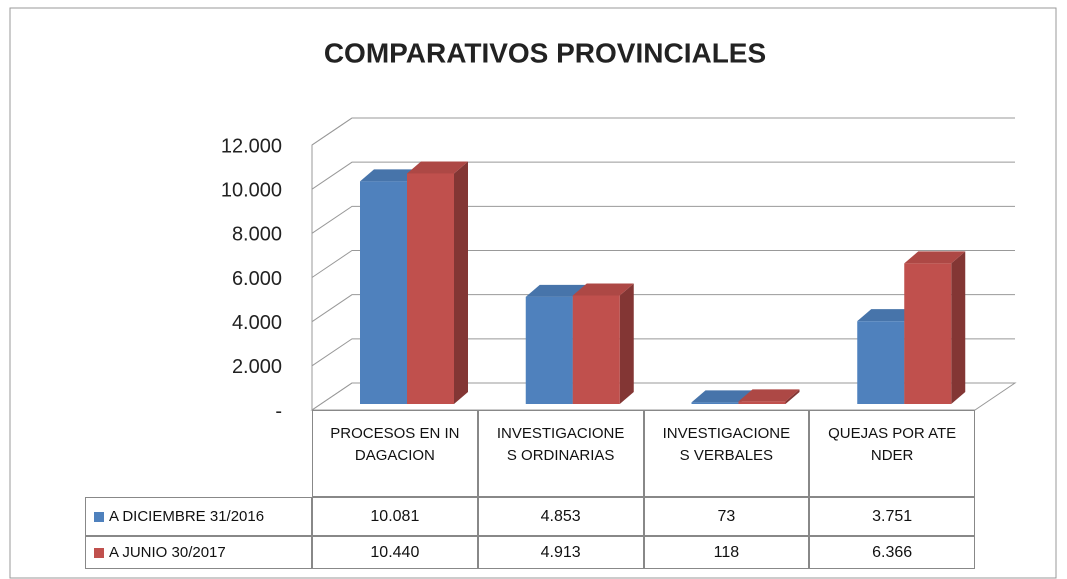 The width and height of the screenshot is (1067, 579). I want to click on table-value: 10.081, so click(395, 516).